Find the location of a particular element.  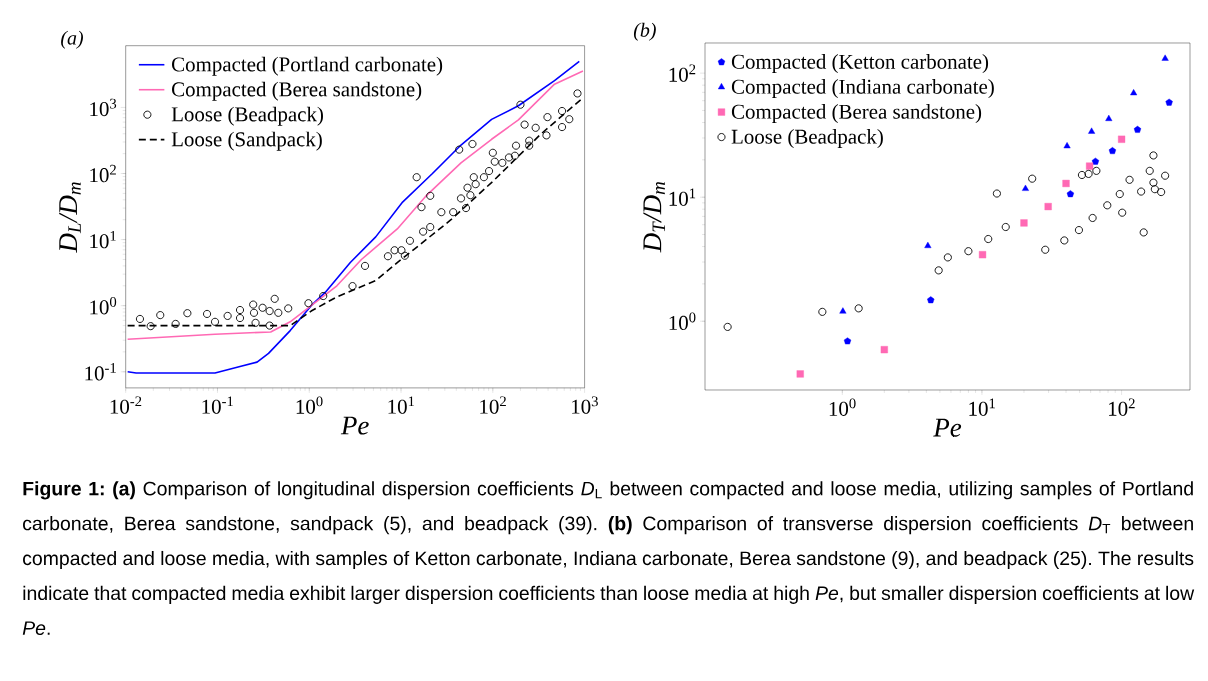

y-axis-title: D$_{T}$/D$_{m}$ is located at coordinates (654, 217).